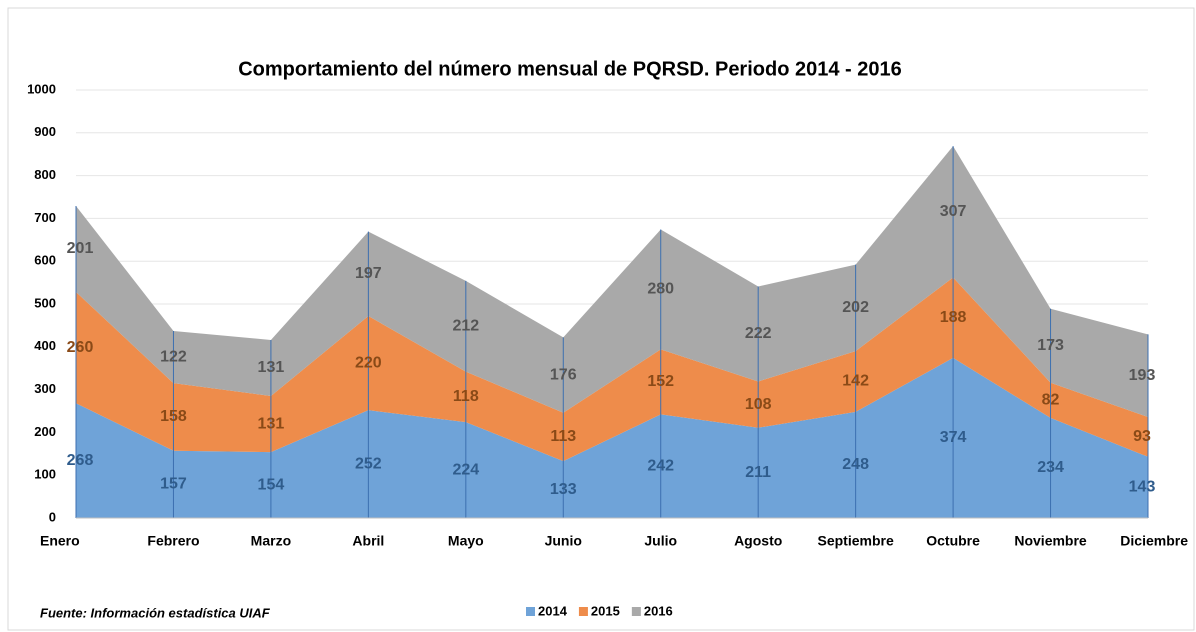 This screenshot has width=1196, height=632. What do you see at coordinates (1051, 400) in the screenshot?
I see `data-label: 82` at bounding box center [1051, 400].